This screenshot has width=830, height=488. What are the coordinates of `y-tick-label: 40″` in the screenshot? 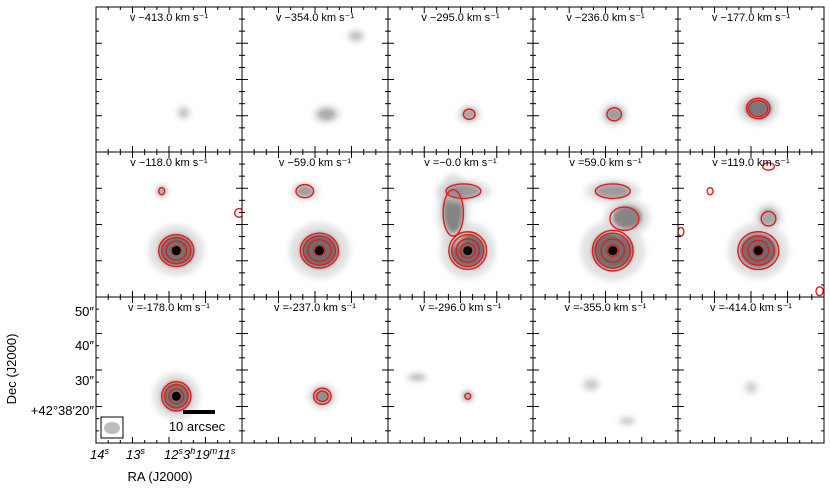 It's located at (84, 345).